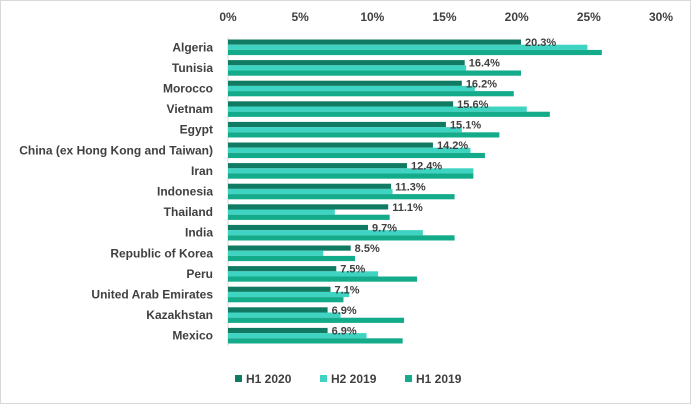 The width and height of the screenshot is (691, 404). Describe the element at coordinates (346, 290) in the screenshot. I see `data-label: 7.1%` at that location.